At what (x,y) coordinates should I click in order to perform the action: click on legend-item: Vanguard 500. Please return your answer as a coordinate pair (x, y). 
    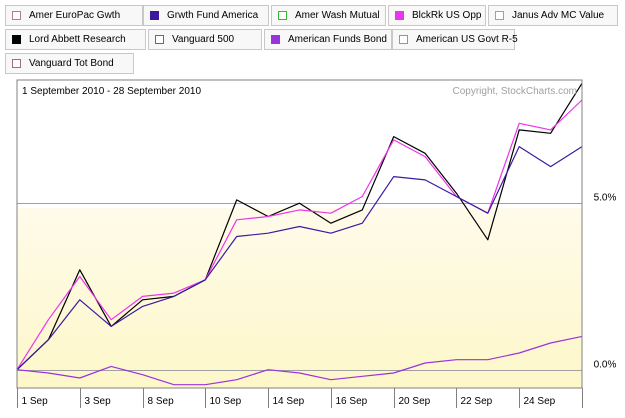
    Looking at the image, I should click on (205, 39).